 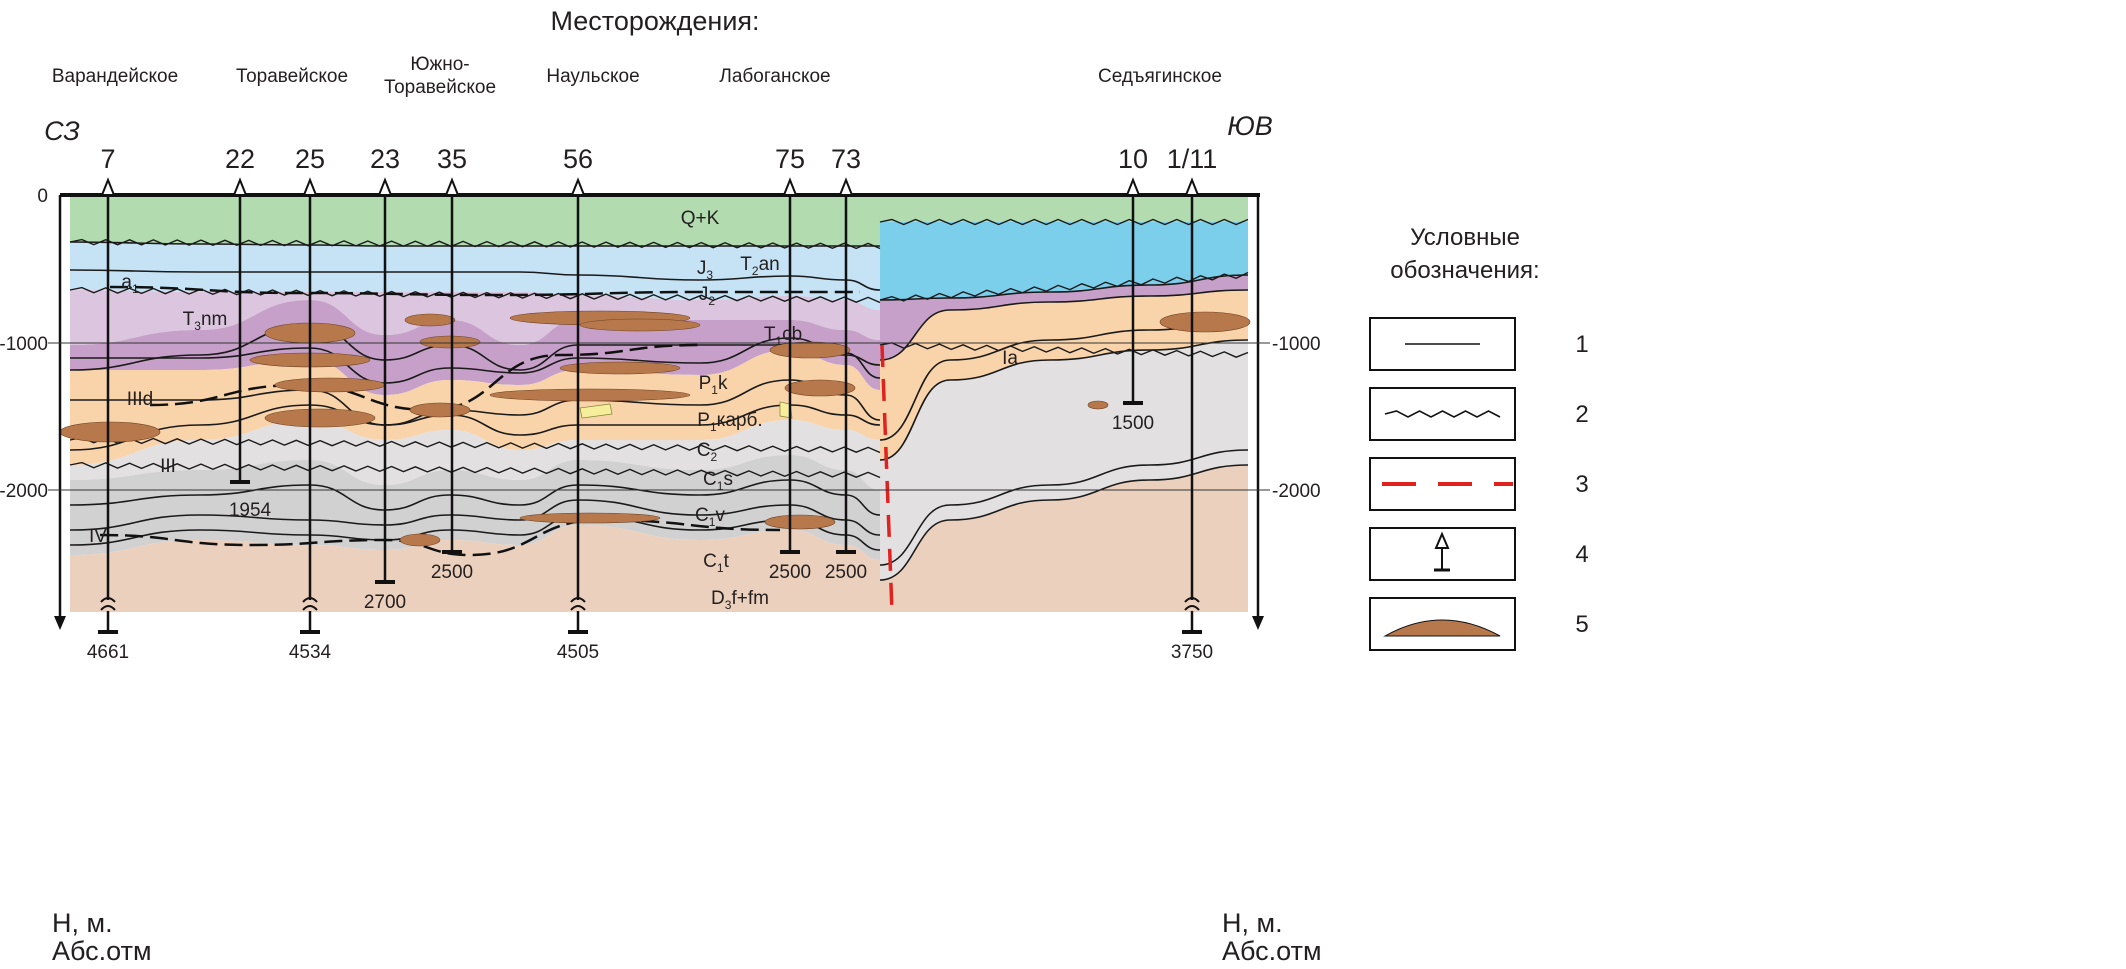 What do you see at coordinates (728, 605) in the screenshot?
I see `formation-subscript: 3` at bounding box center [728, 605].